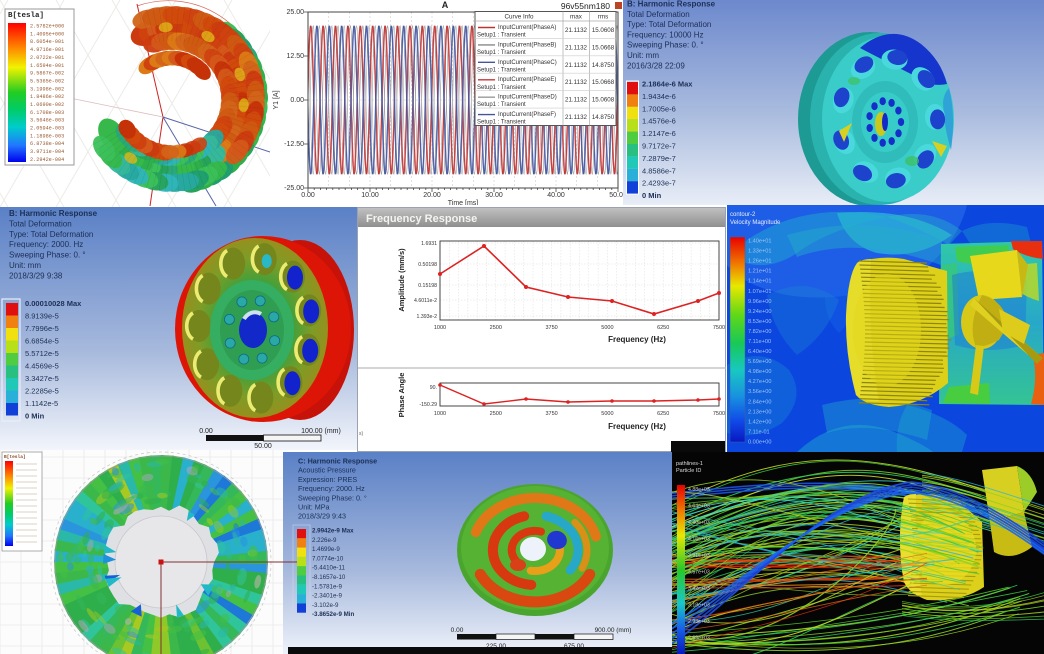 The height and width of the screenshot is (654, 1044). Describe the element at coordinates (370, 195) in the screenshot. I see `svg-text: 10.00` at that location.